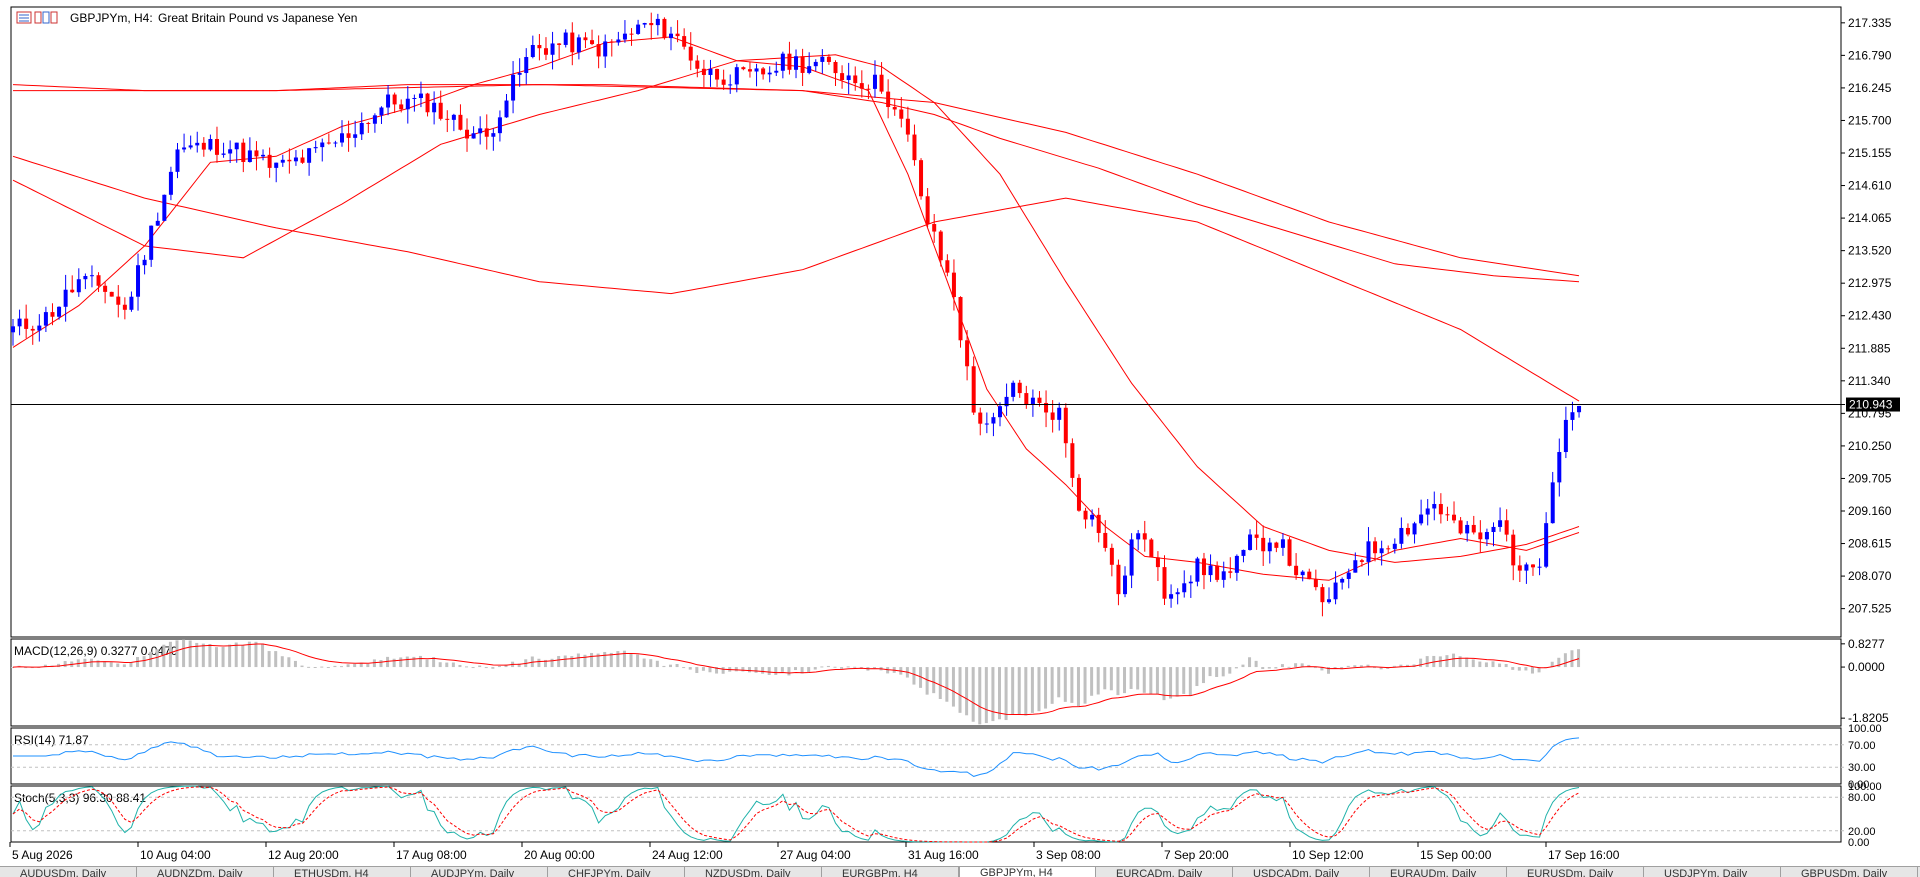 The height and width of the screenshot is (877, 1920). Describe the element at coordinates (796, 682) in the screenshot. I see `macd-histogram` at that location.